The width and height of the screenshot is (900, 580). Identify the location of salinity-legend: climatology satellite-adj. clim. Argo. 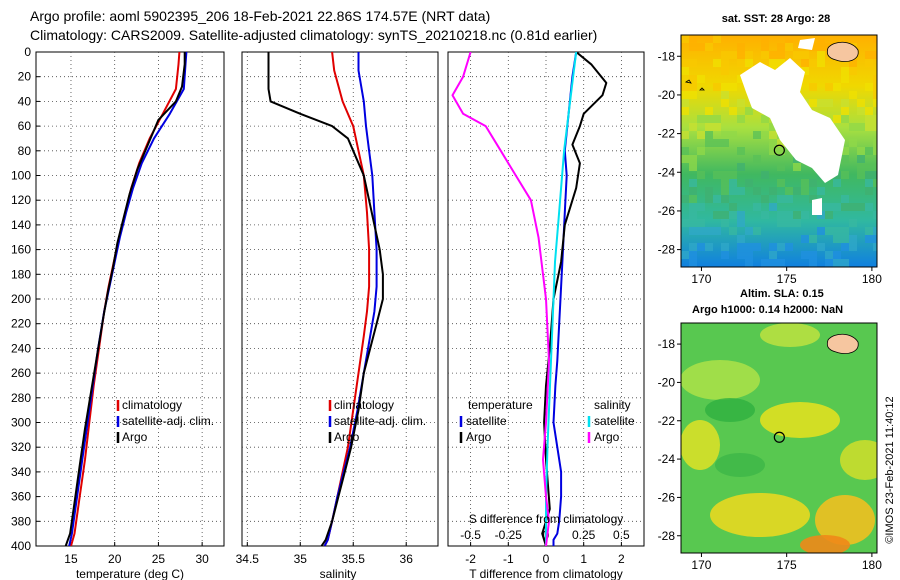
(377, 421).